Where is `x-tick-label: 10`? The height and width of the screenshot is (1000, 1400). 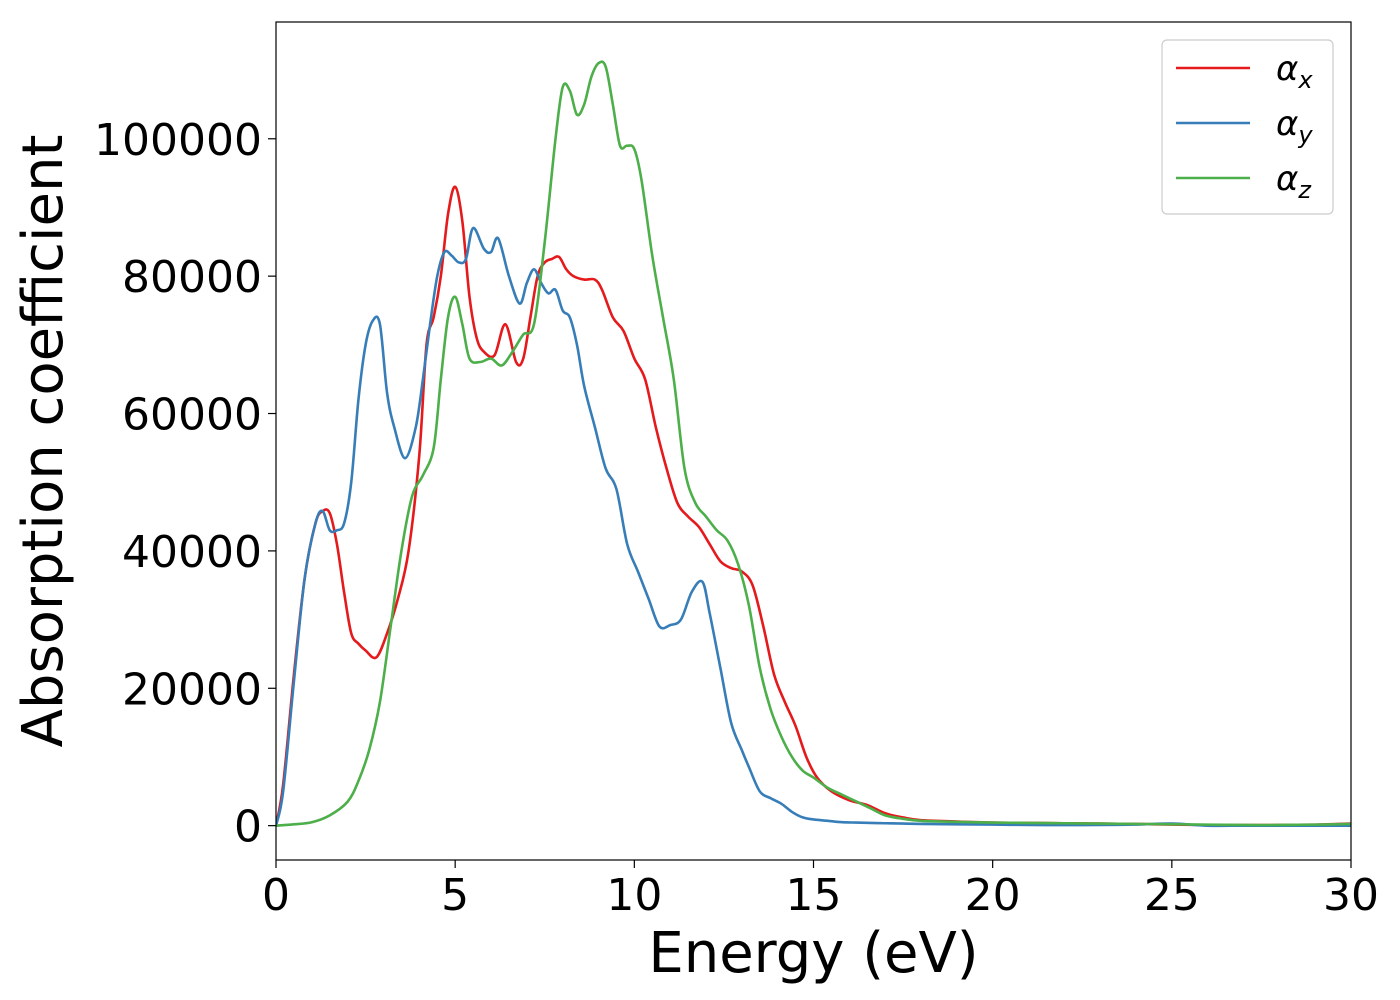 x-tick-label: 10 is located at coordinates (634, 895).